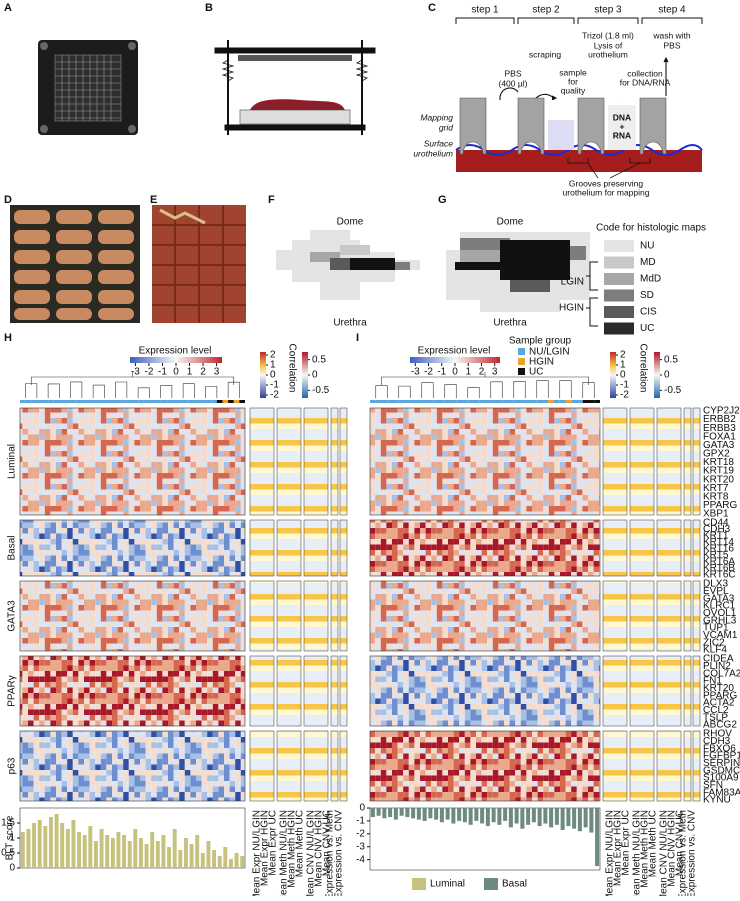  What do you see at coordinates (721, 778) in the screenshot?
I see `gene-label: S100A9` at bounding box center [721, 778].